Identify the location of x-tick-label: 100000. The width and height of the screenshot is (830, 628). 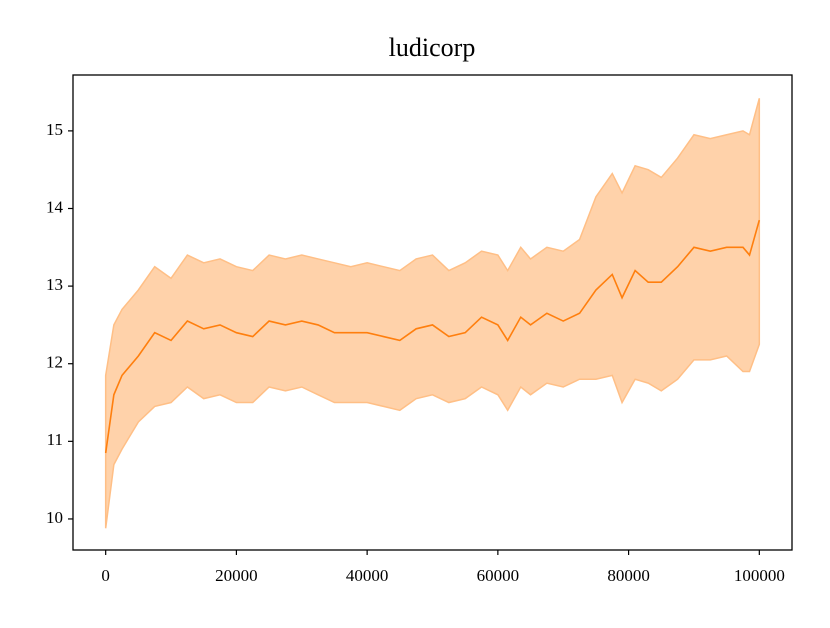
(759, 575).